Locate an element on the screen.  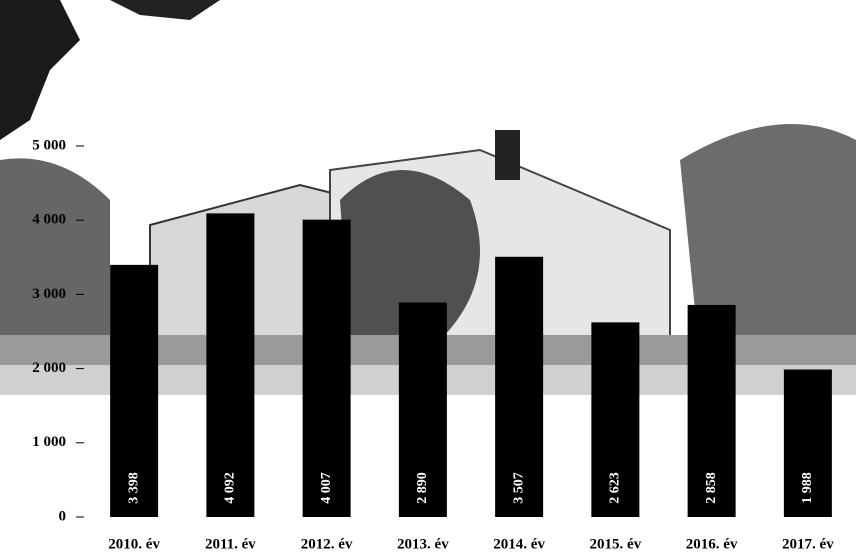
y-tick-label: 1 000 is located at coordinates (49, 442).